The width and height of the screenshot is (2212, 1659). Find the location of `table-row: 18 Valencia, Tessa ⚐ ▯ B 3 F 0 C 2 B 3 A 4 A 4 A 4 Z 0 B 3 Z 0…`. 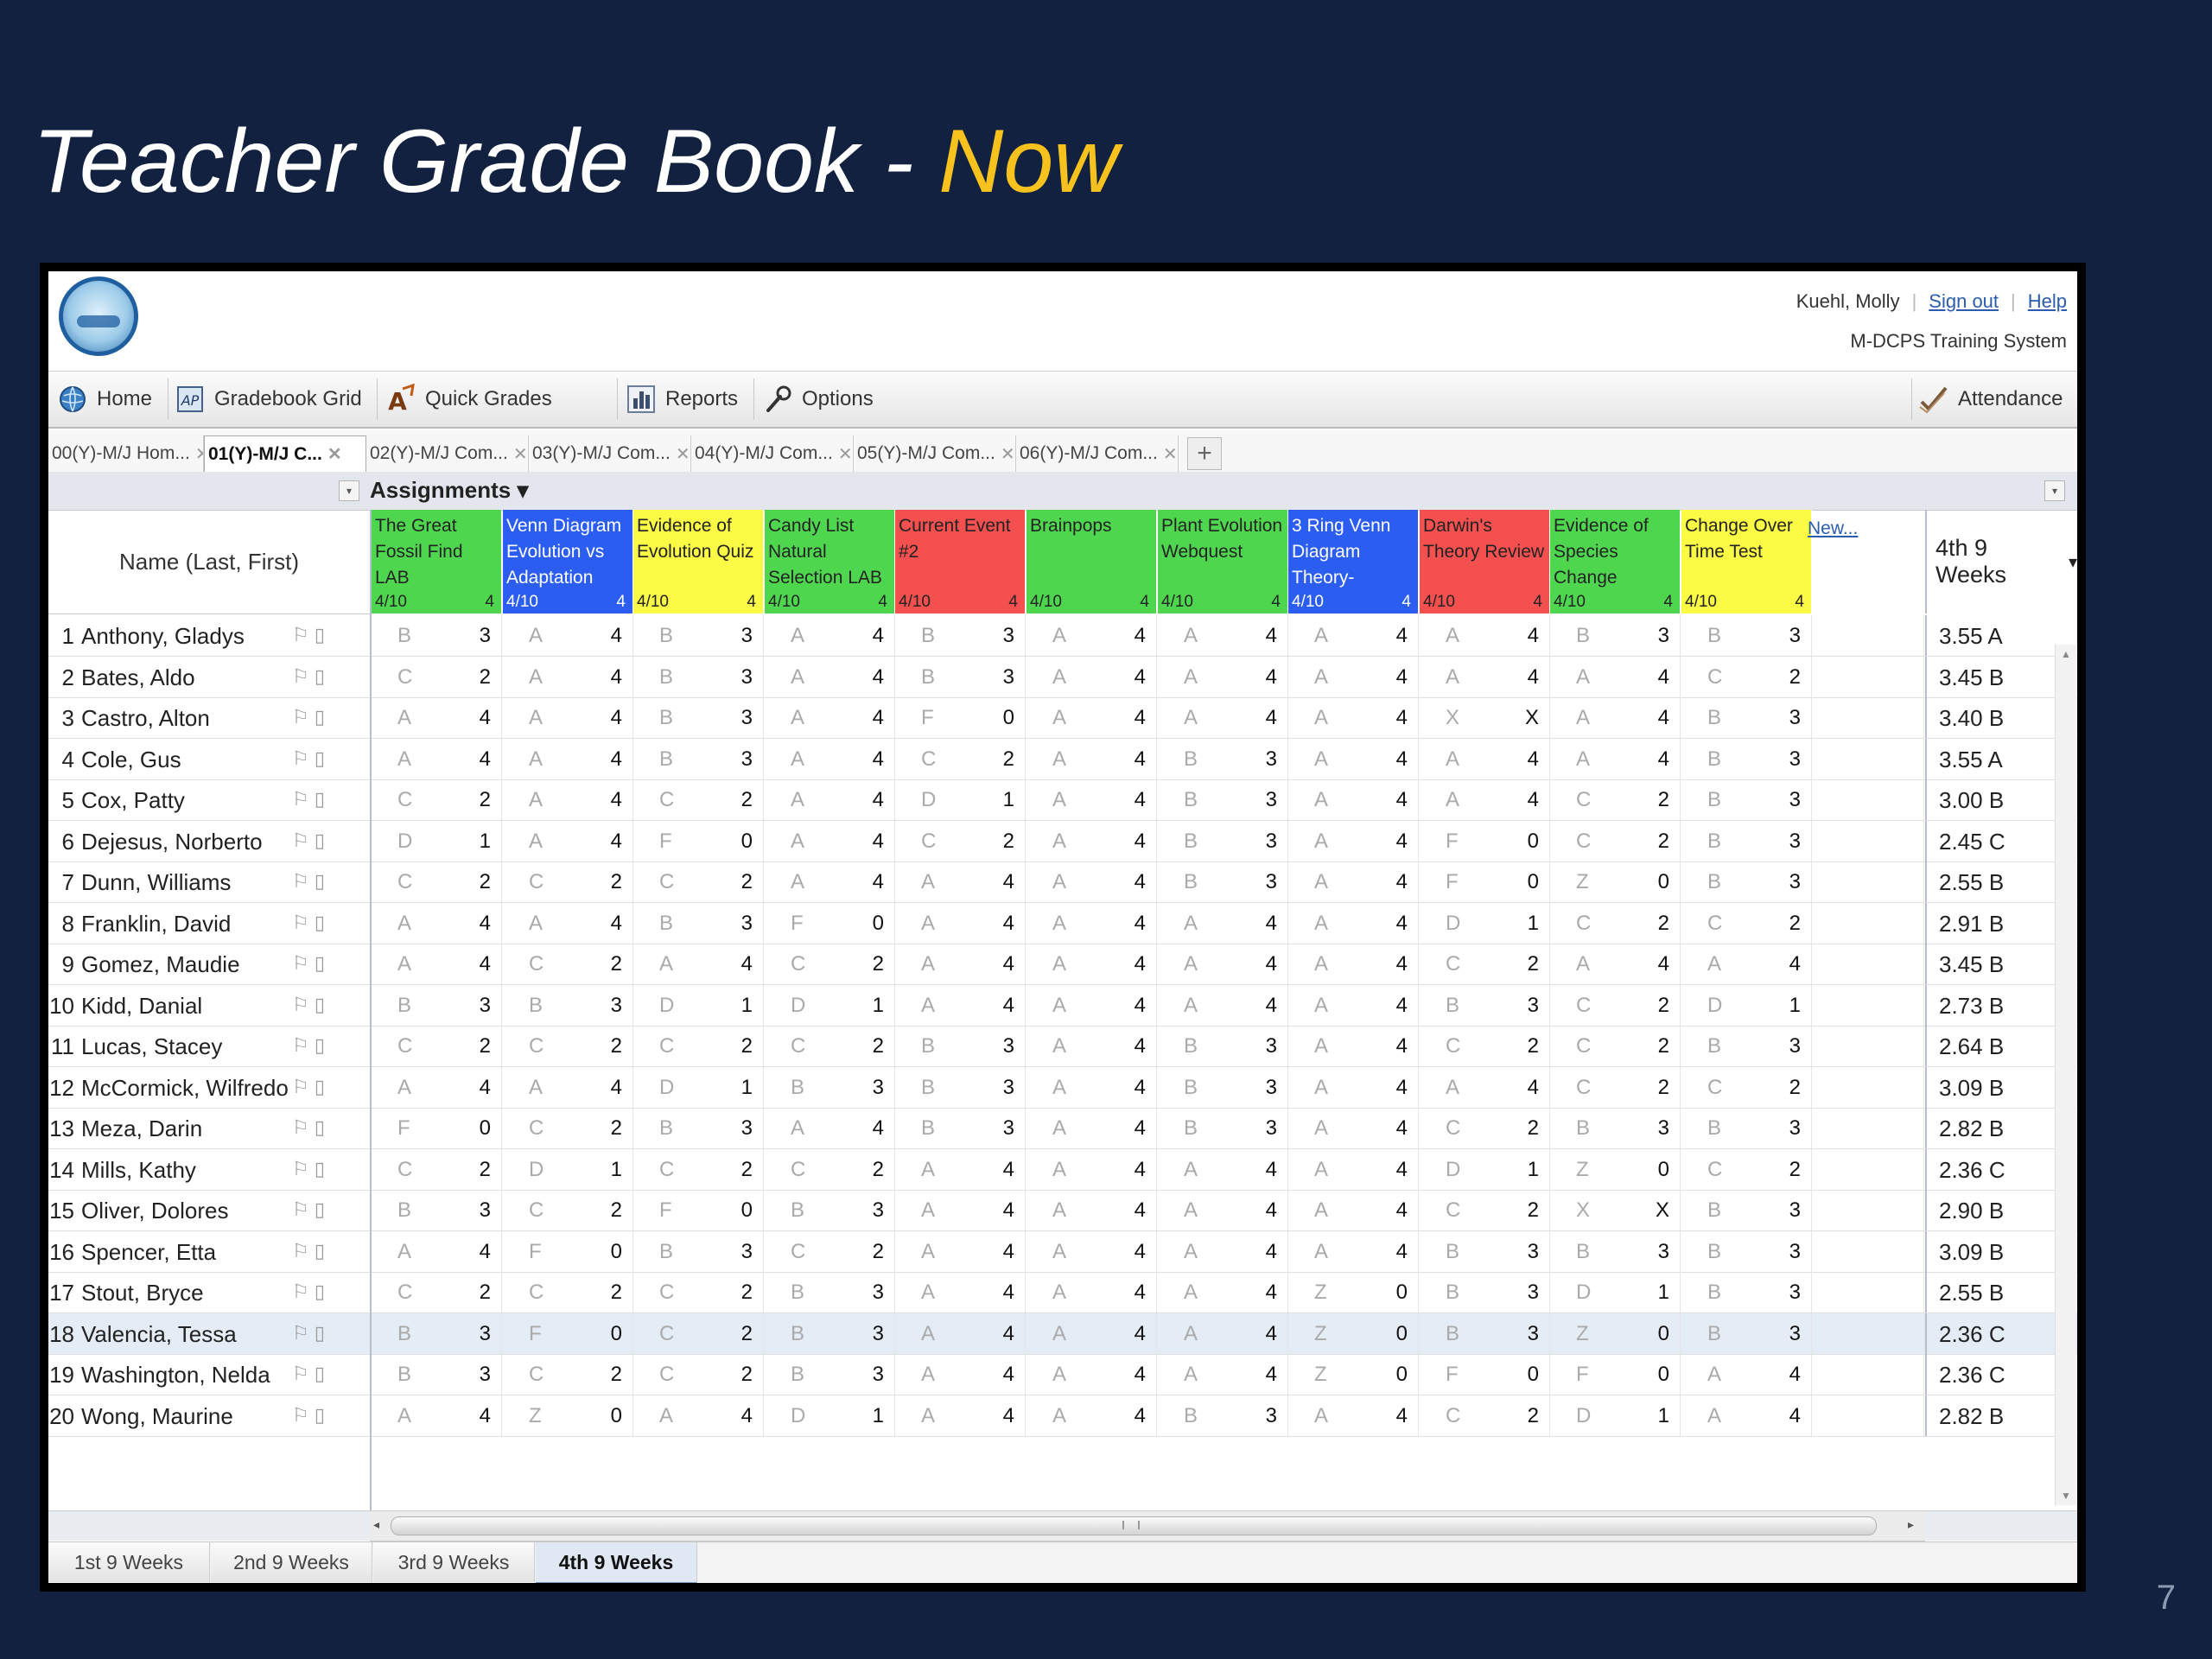

table-row: 18 Valencia, Tessa ⚐ ▯ B 3 F 0 C 2 B 3 A 4 A 4 A 4 Z 0 B 3 Z 0… is located at coordinates (1062, 1334).